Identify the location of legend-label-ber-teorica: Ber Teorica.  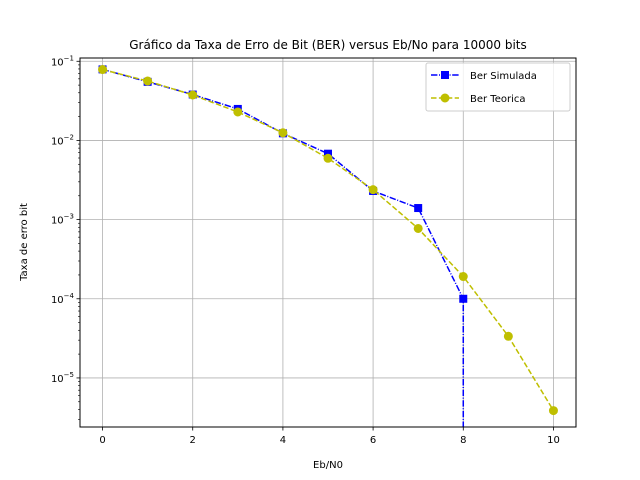
(498, 99).